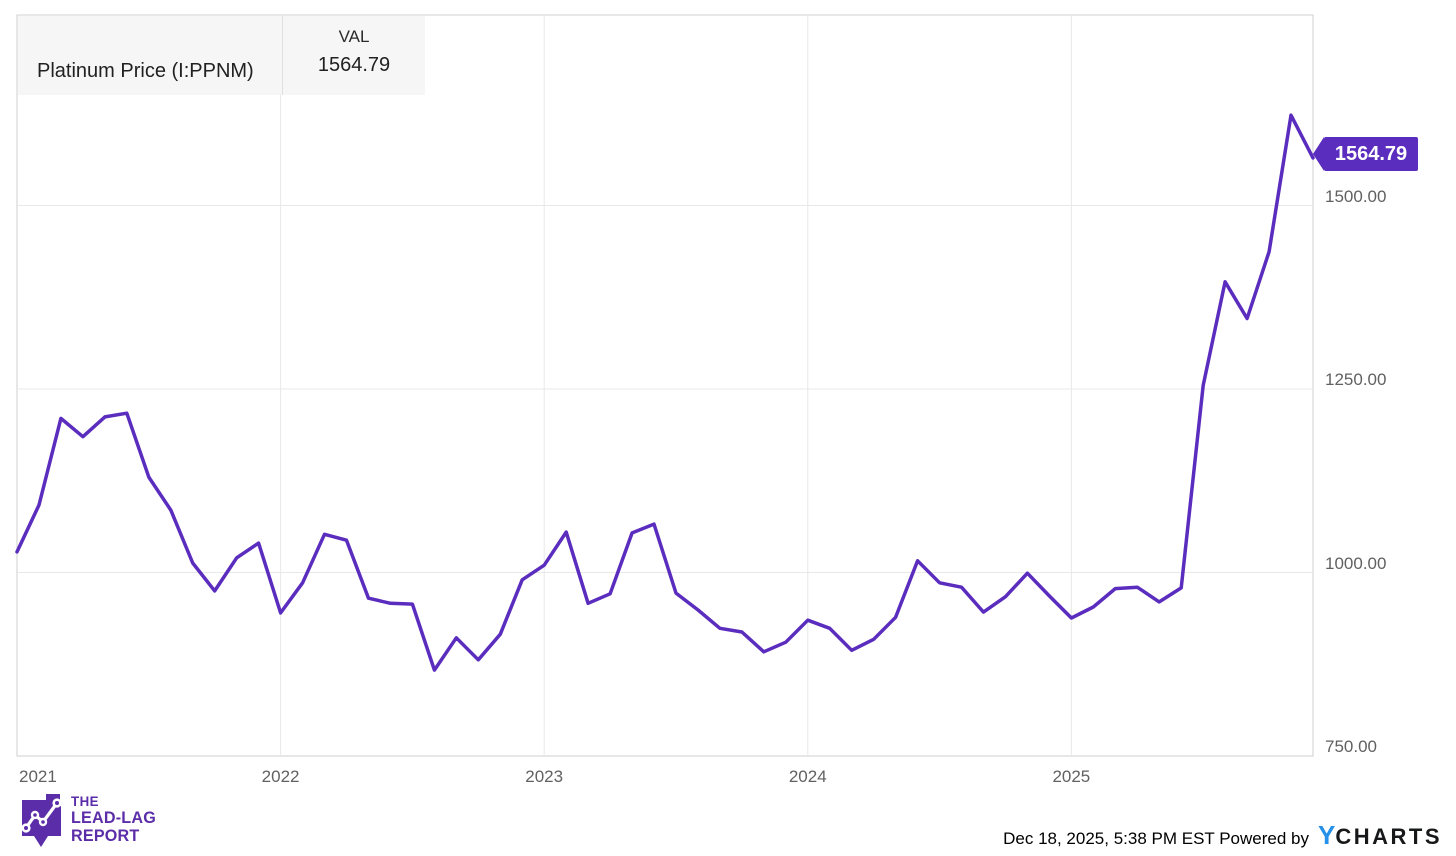 Image resolution: width=1456 pixels, height=856 pixels. I want to click on last-value-badge: 1564.79, so click(1365, 154).